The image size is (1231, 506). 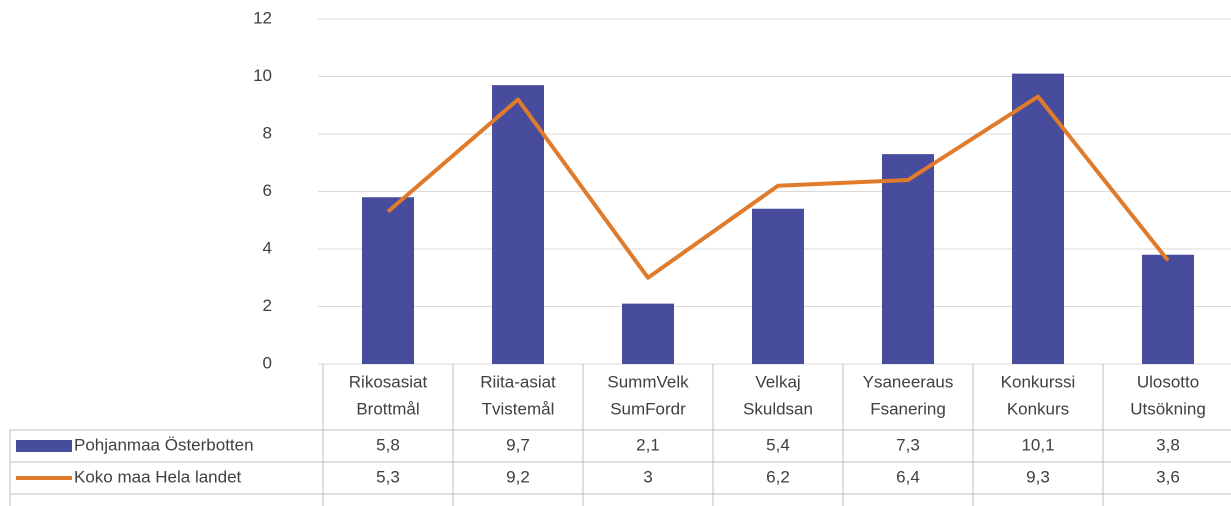 I want to click on table-value: 5,8, so click(x=388, y=444).